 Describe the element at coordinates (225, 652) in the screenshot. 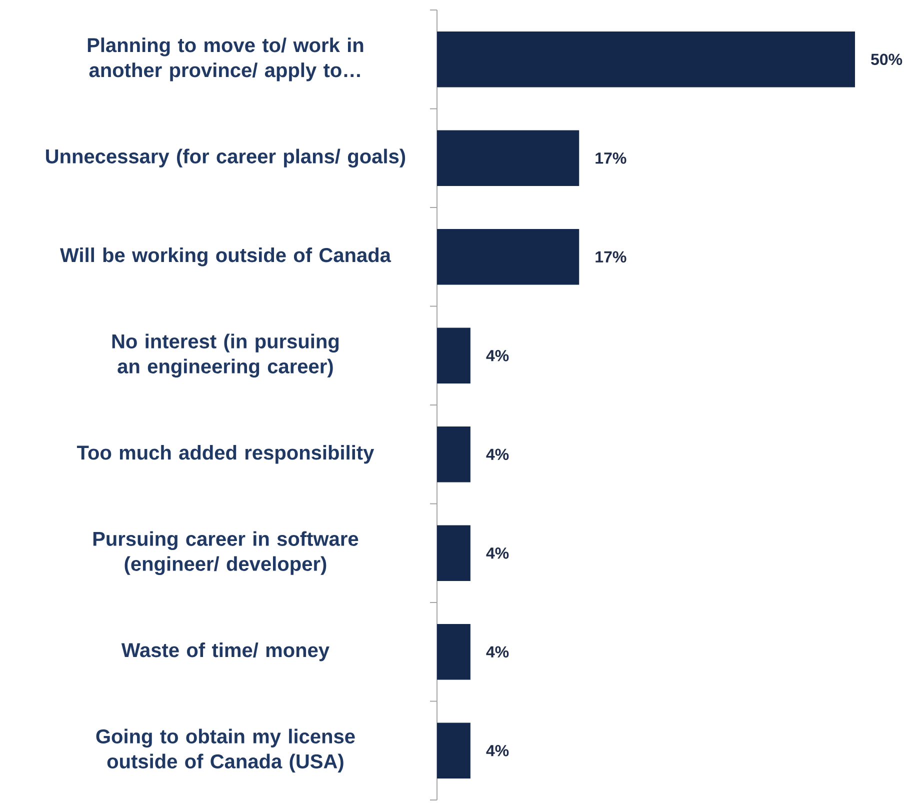

I see `y-tick-label: Waste of time/ money` at that location.